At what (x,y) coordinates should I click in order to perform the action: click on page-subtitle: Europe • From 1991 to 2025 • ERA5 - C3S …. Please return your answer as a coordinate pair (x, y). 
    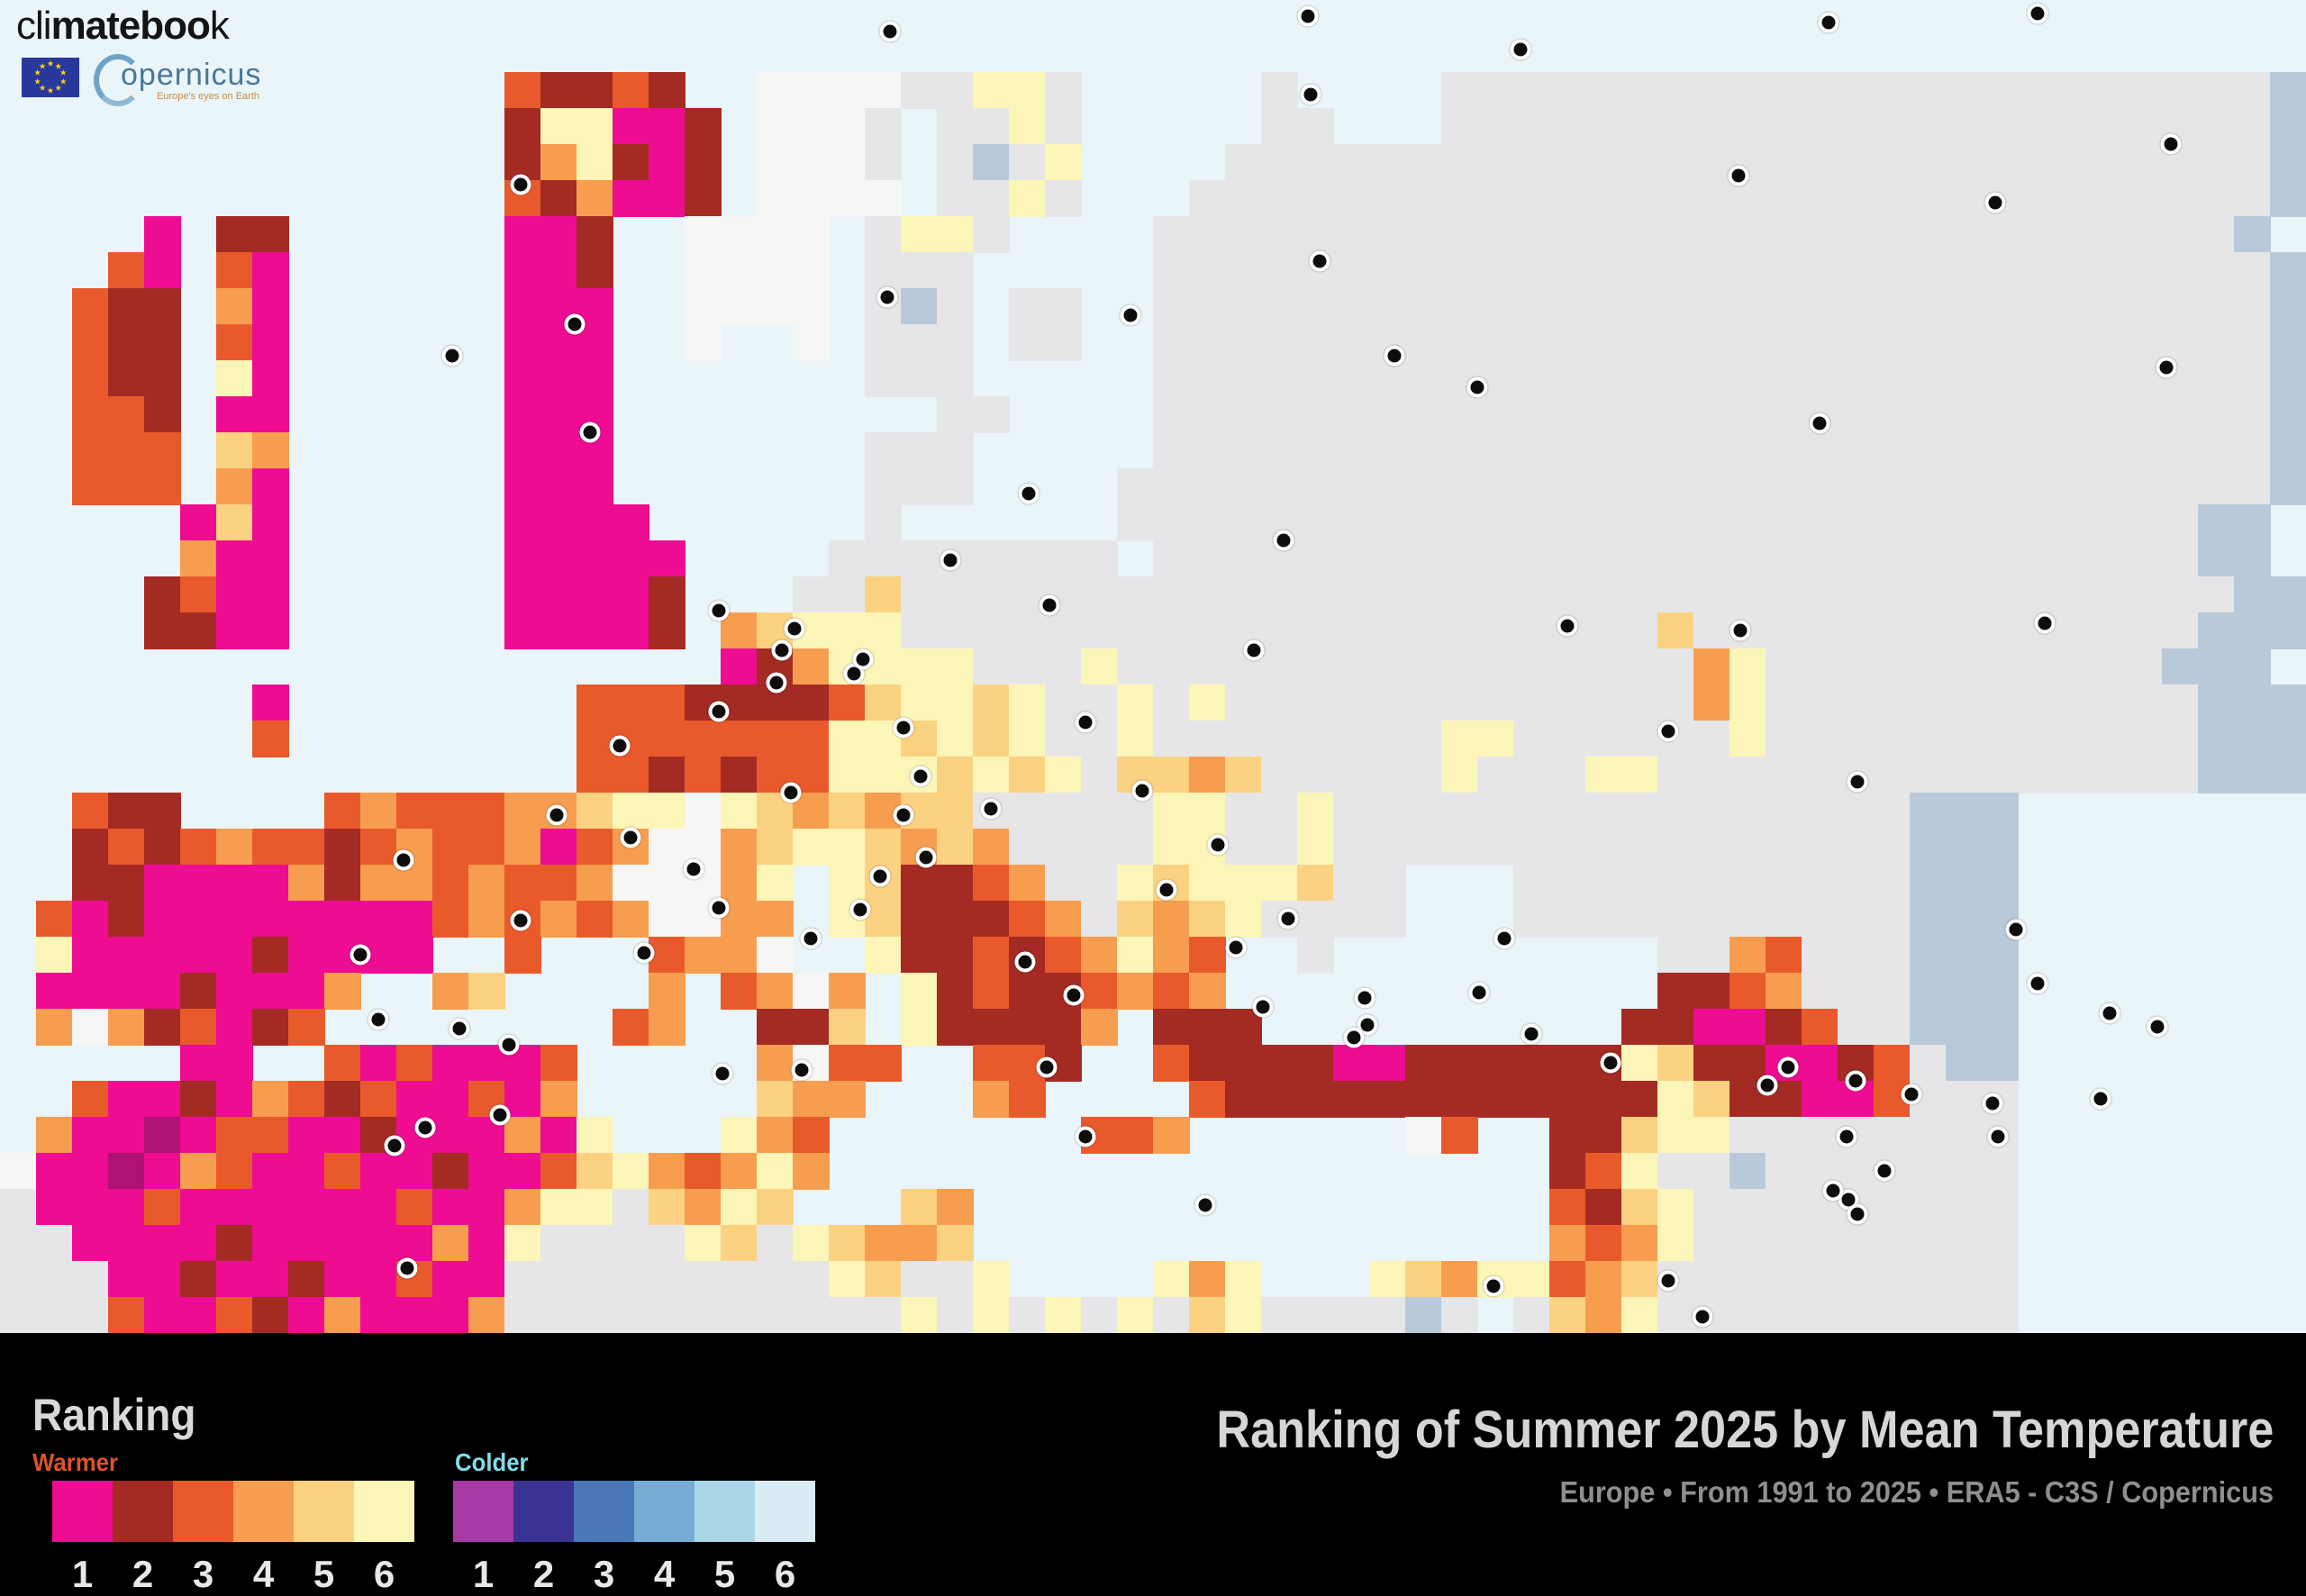
    Looking at the image, I should click on (1916, 1492).